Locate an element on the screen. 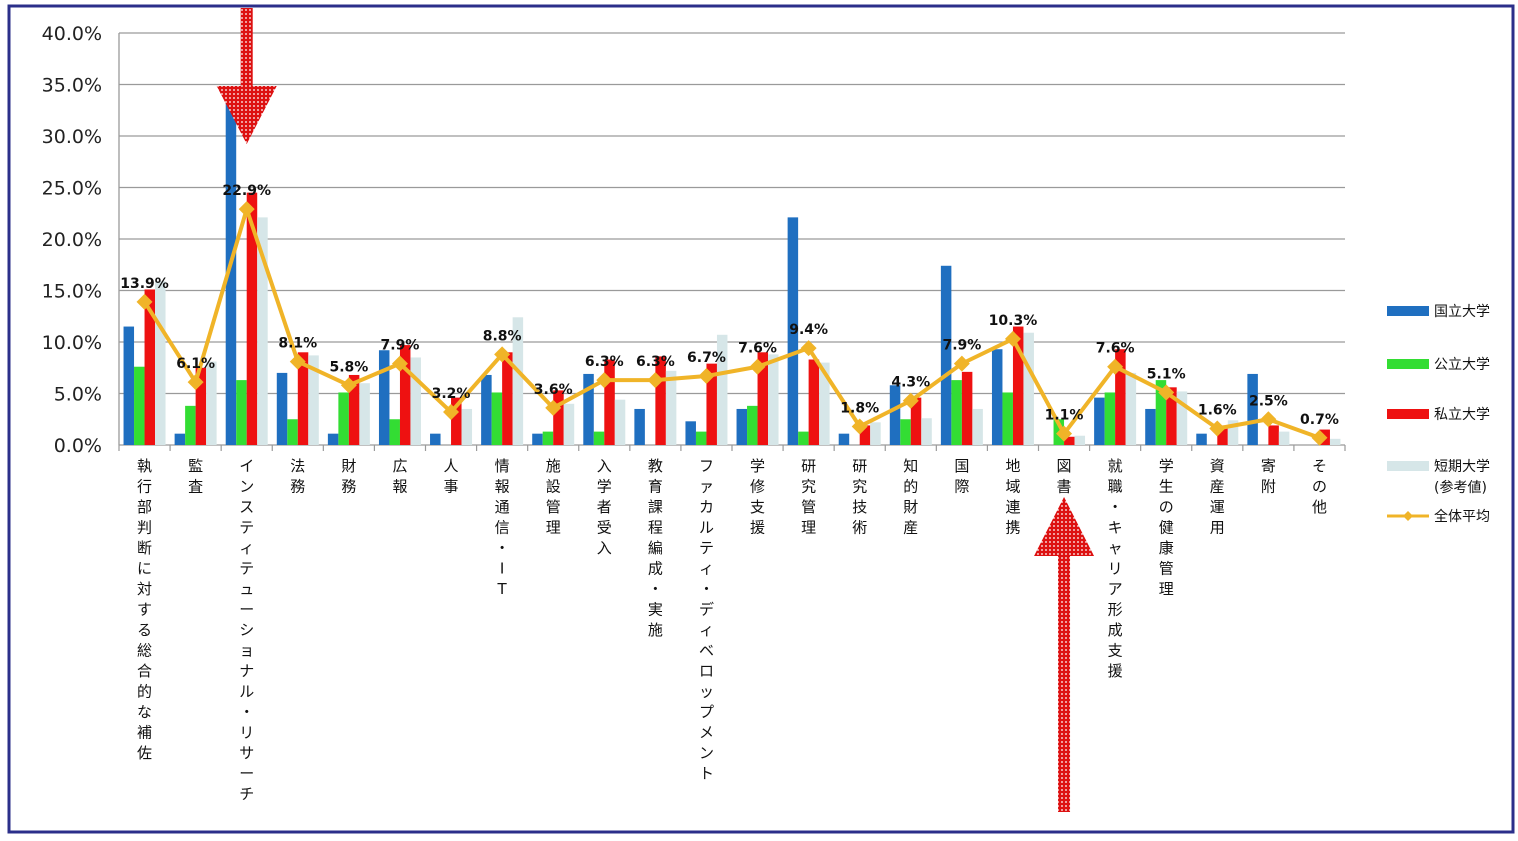 The width and height of the screenshot is (1518, 841). y-tick-label: 0.0% is located at coordinates (78, 446).